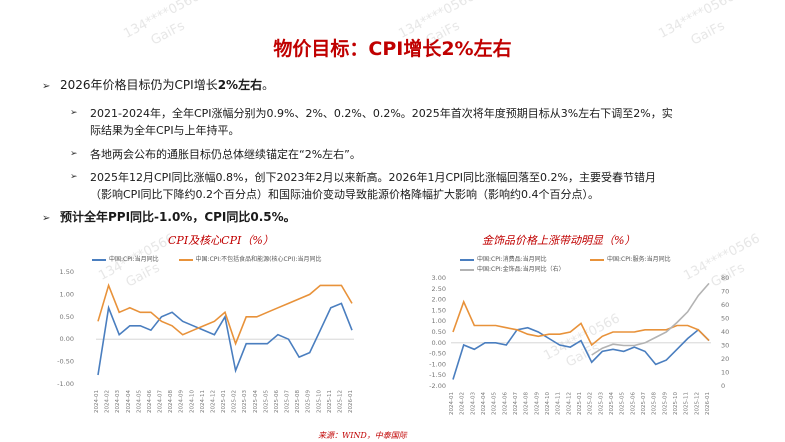 Image resolution: width=785 pixels, height=442 pixels. Describe the element at coordinates (559, 240) in the screenshot. I see `chart-right-title: 金饰品价格上涨带动明显（%）` at that location.